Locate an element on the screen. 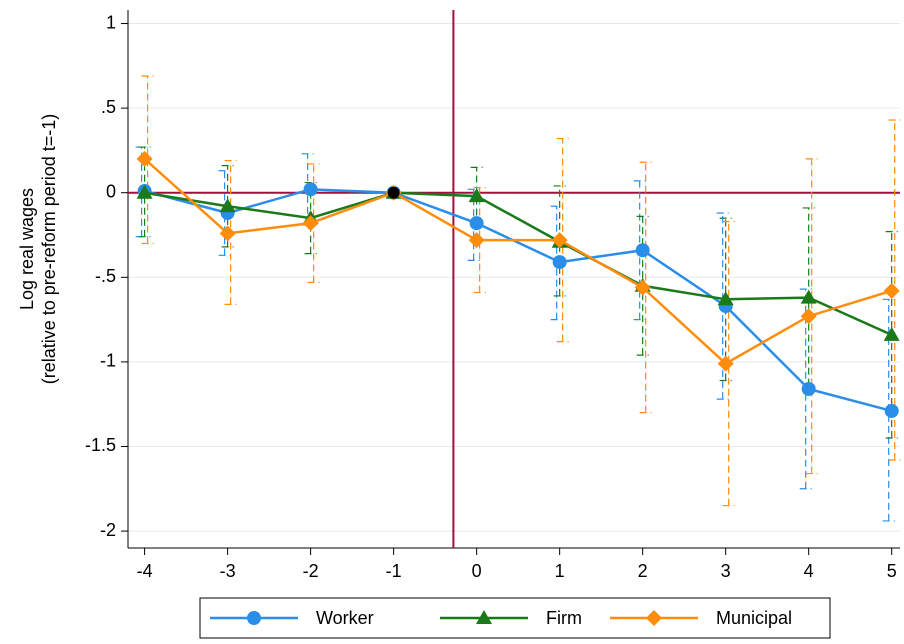 The width and height of the screenshot is (904, 644). x-tick-label: -4 is located at coordinates (145, 571).